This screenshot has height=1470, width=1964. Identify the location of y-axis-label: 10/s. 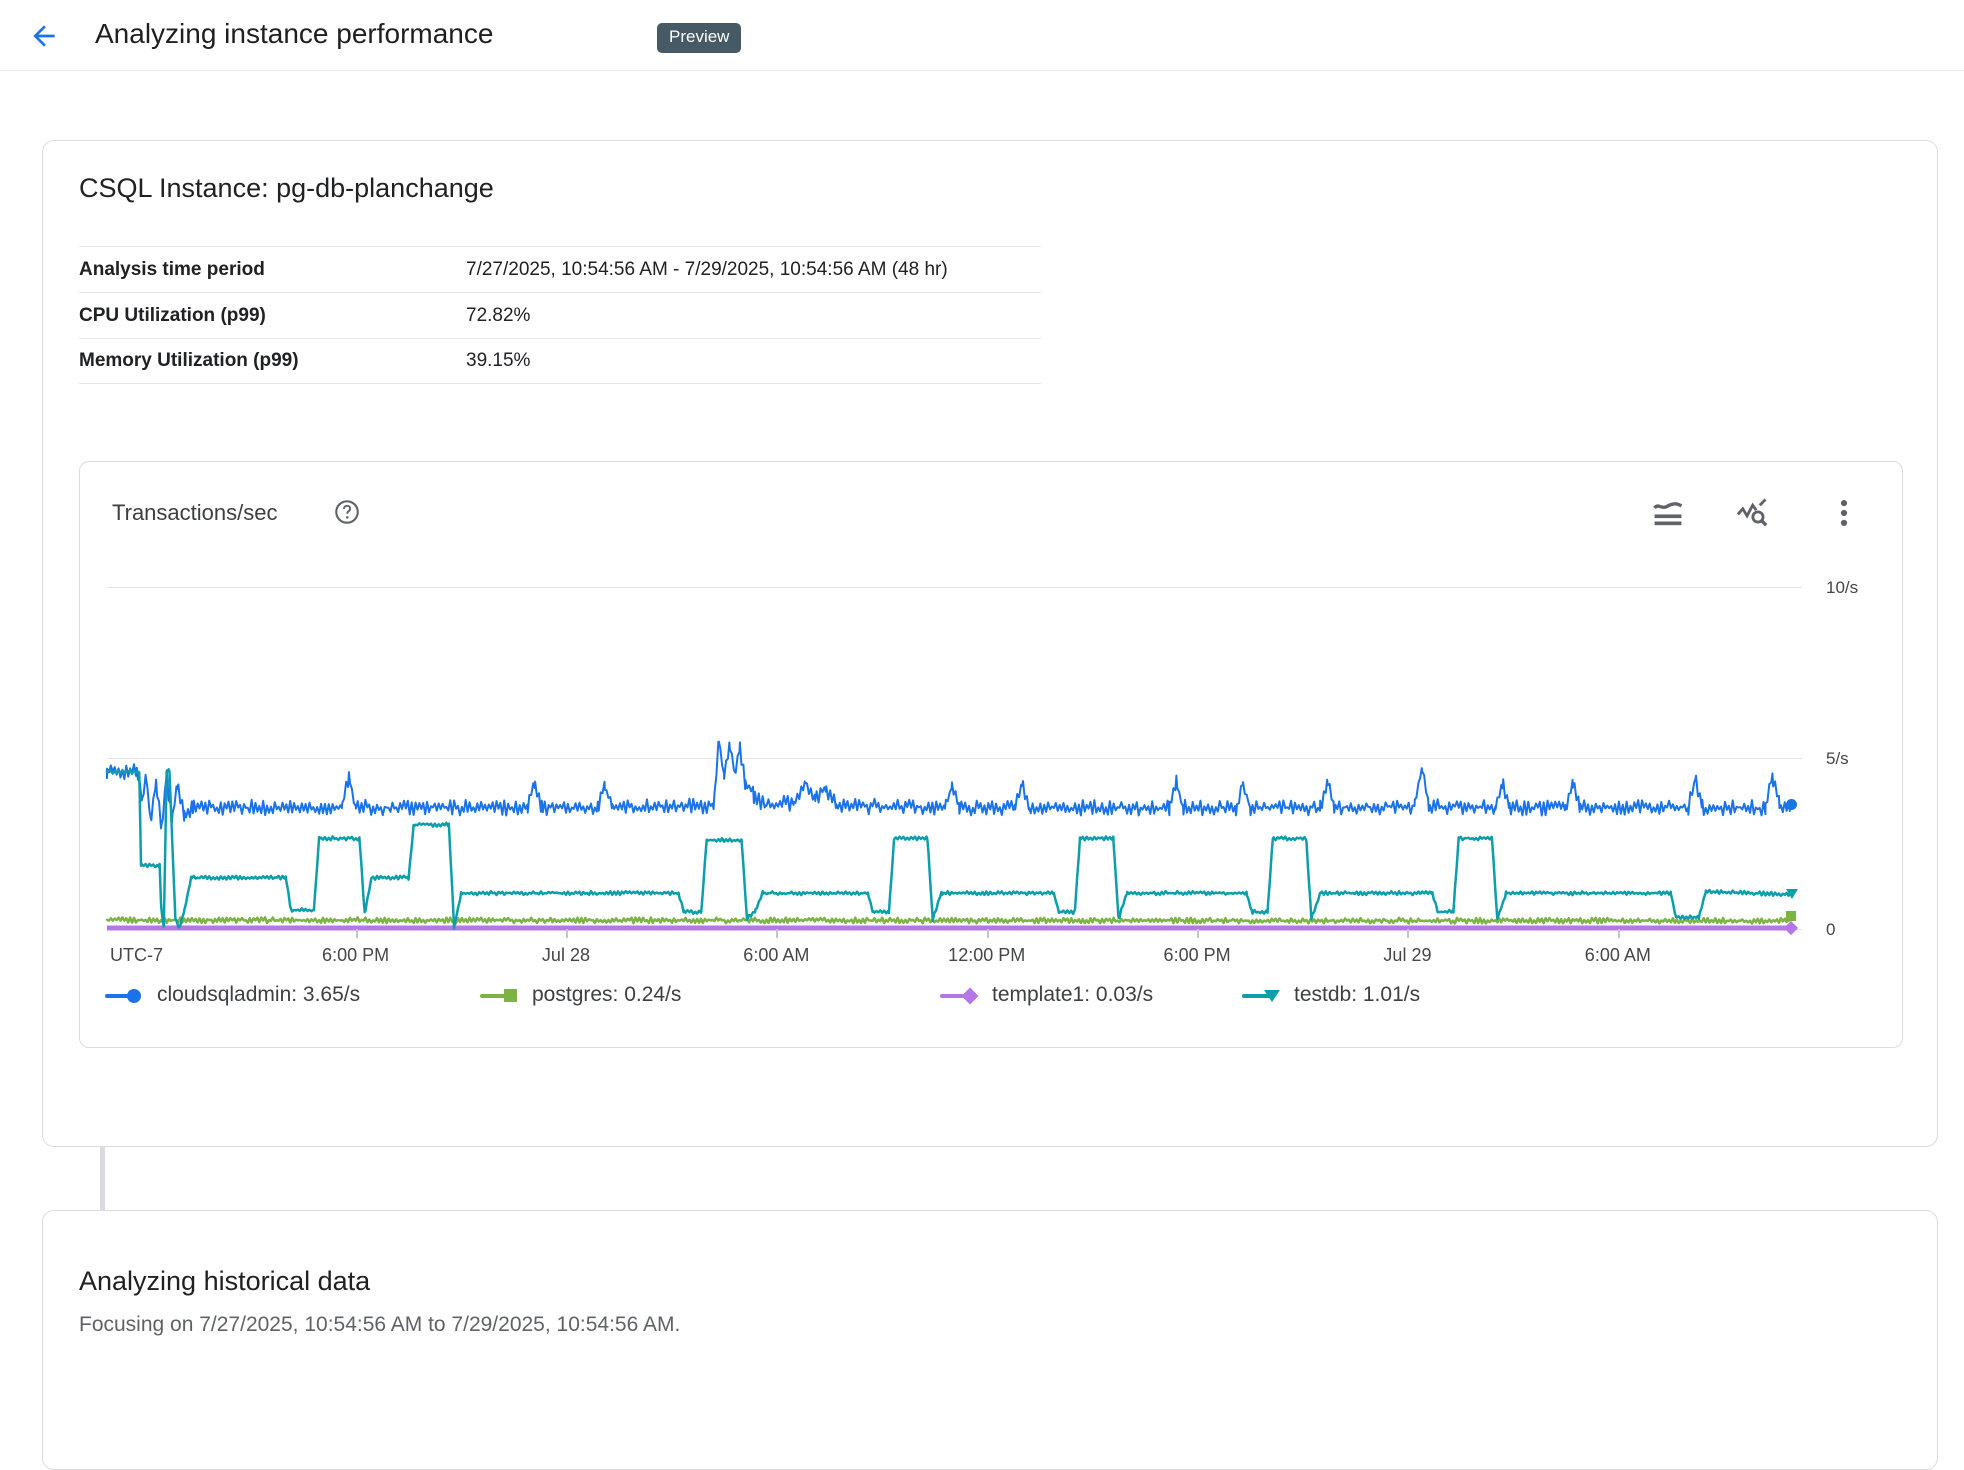
(1842, 587).